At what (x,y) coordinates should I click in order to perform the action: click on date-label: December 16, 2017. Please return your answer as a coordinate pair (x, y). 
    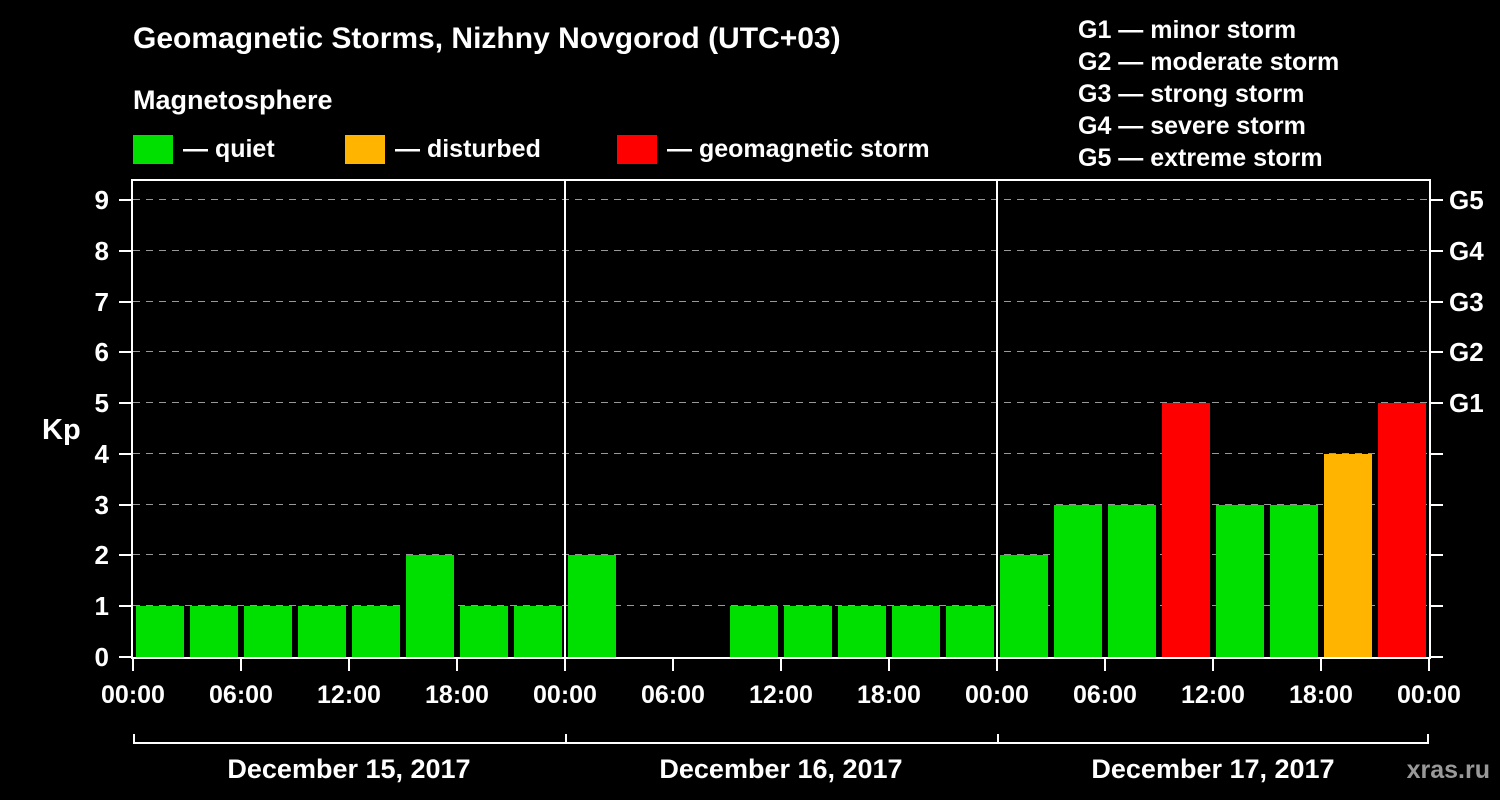
    Looking at the image, I should click on (781, 769).